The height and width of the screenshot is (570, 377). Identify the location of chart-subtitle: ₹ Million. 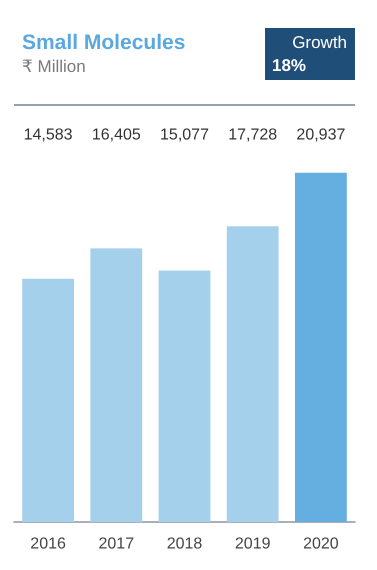
(54, 66).